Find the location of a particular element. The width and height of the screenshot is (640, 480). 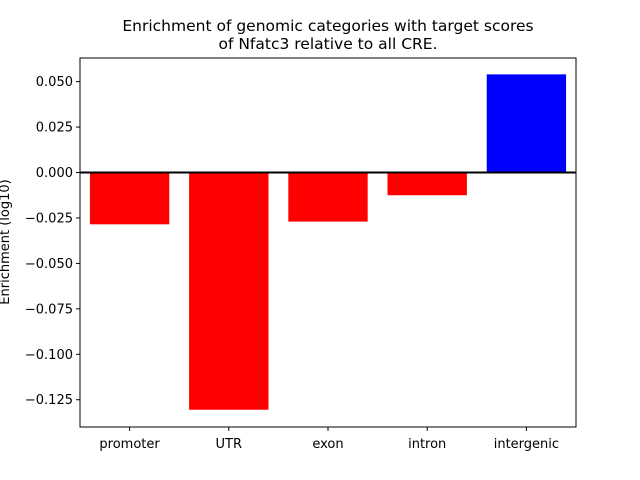

x-tick-label-promoter: promoter is located at coordinates (129, 444).